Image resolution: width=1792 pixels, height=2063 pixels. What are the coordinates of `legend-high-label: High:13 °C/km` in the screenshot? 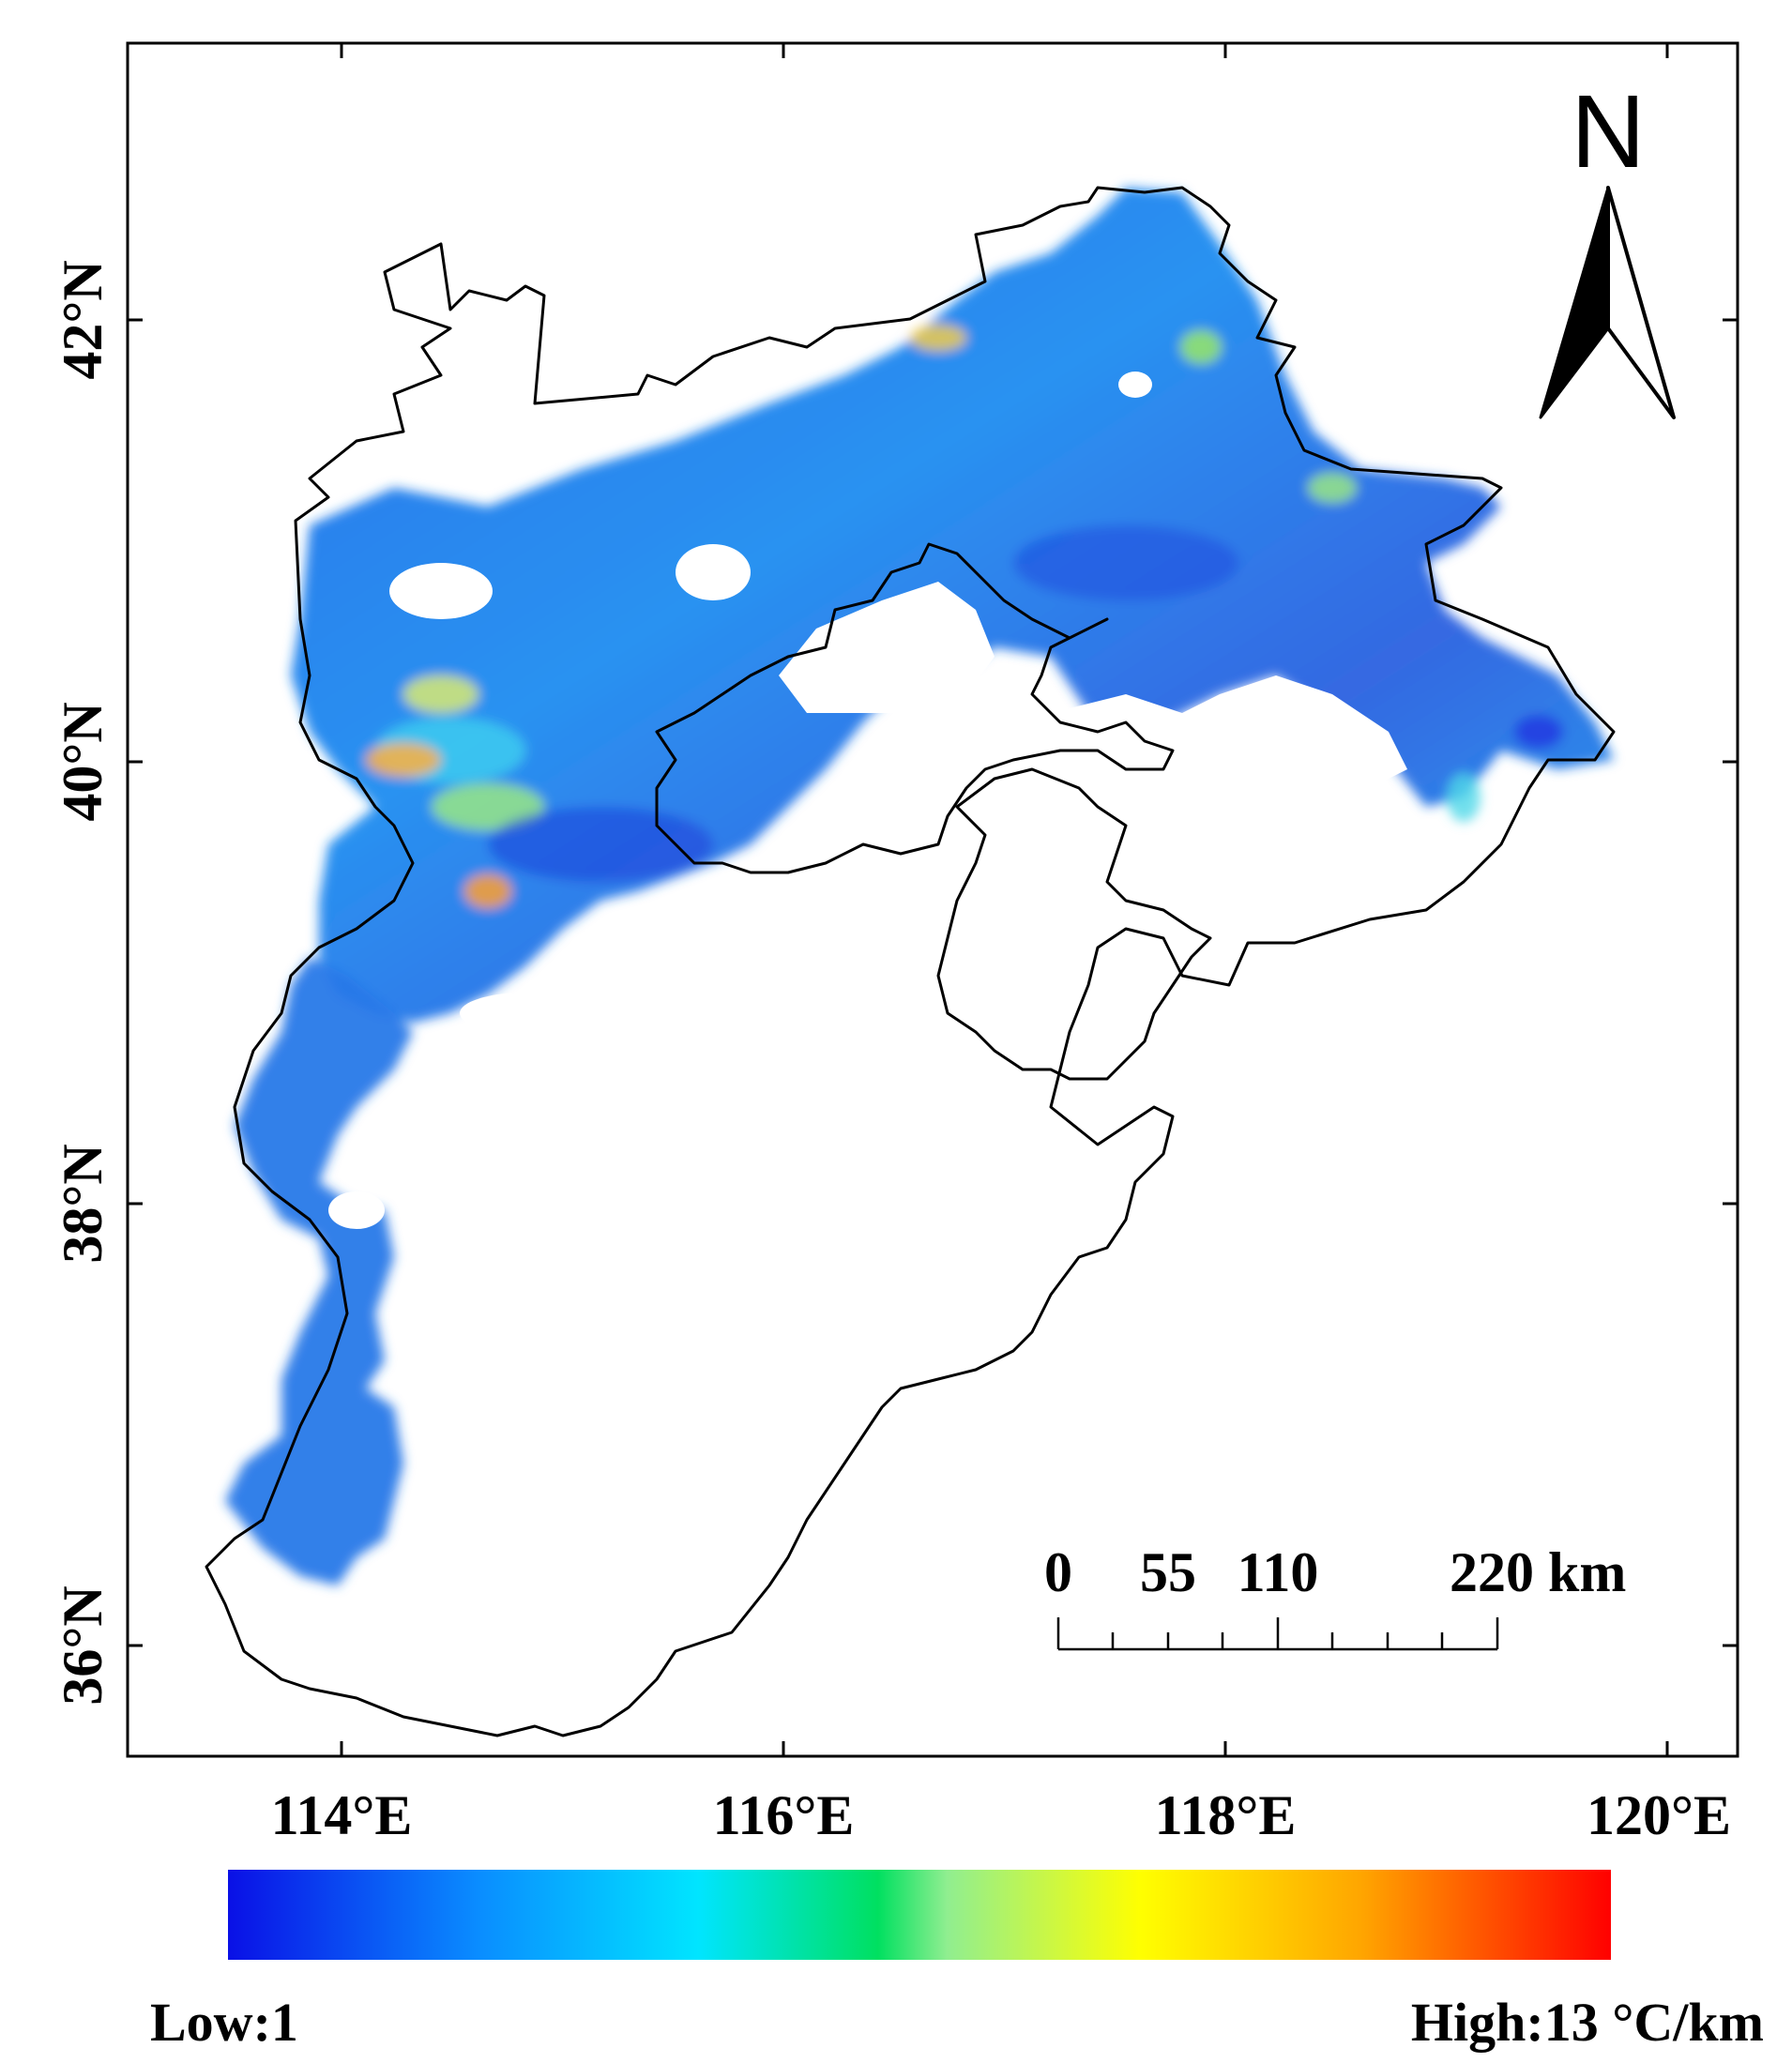 It's located at (1587, 2022).